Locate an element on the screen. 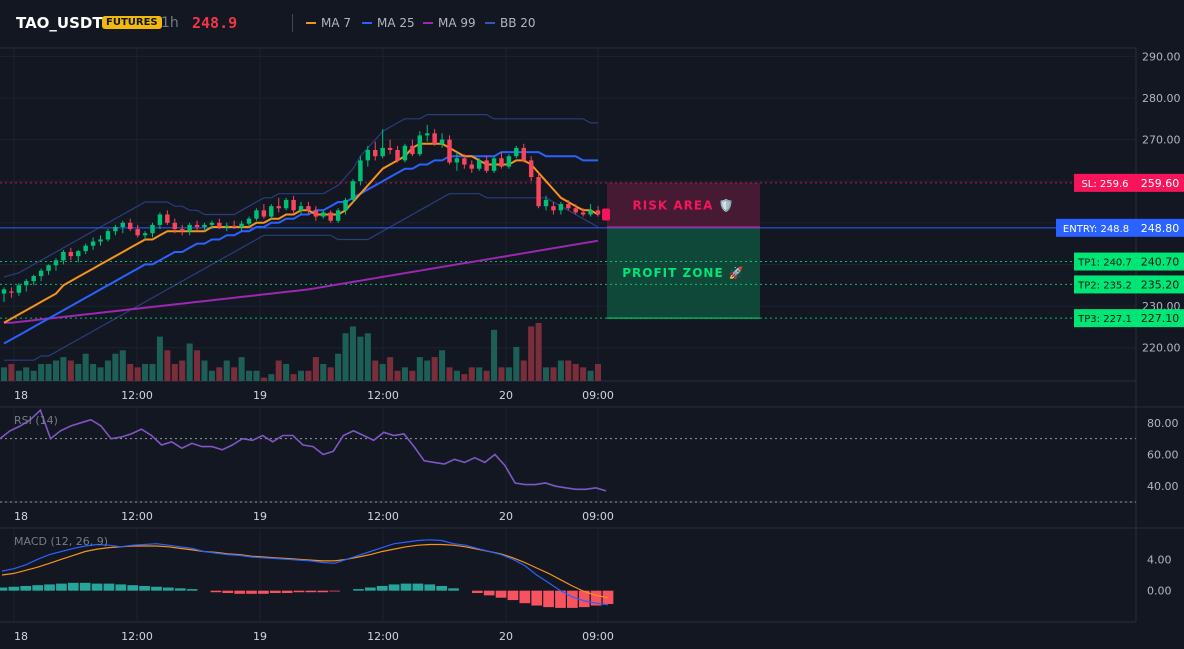  timeframe-label: 1h is located at coordinates (170, 23).